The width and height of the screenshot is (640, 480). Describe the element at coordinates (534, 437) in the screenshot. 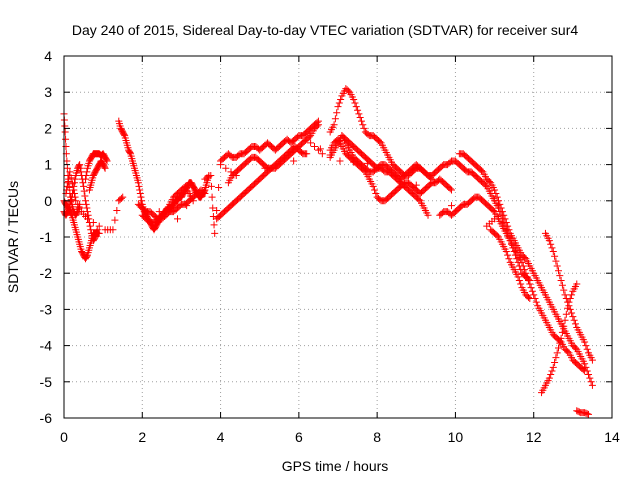

I see `x-tick-label: 12` at that location.